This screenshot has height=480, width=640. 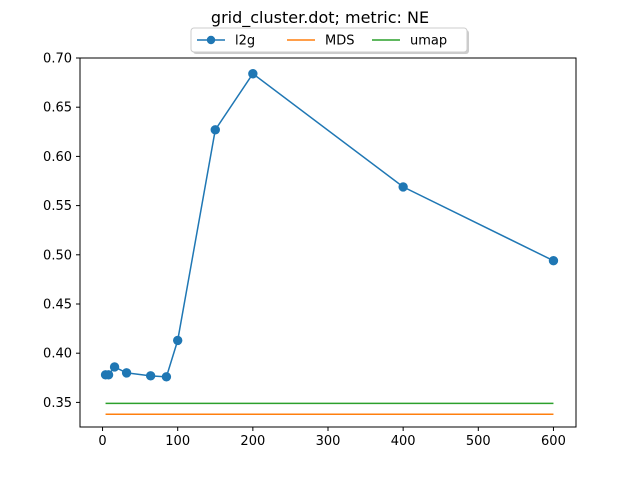 I want to click on x-tick-label: 600, so click(x=553, y=441).